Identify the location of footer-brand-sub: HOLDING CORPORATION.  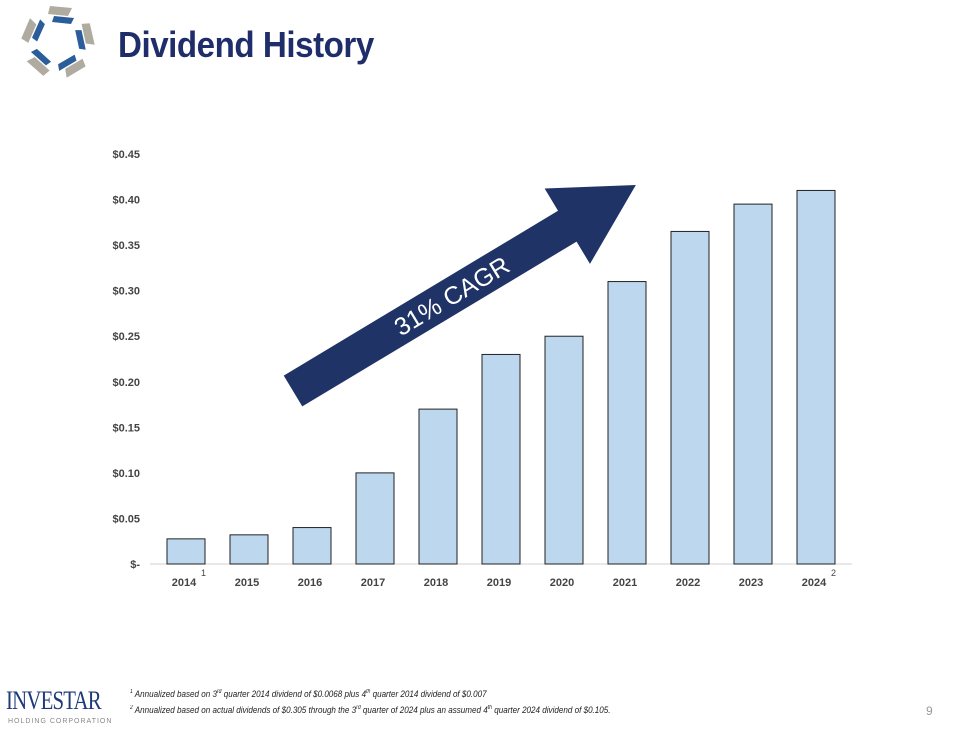
(60, 721).